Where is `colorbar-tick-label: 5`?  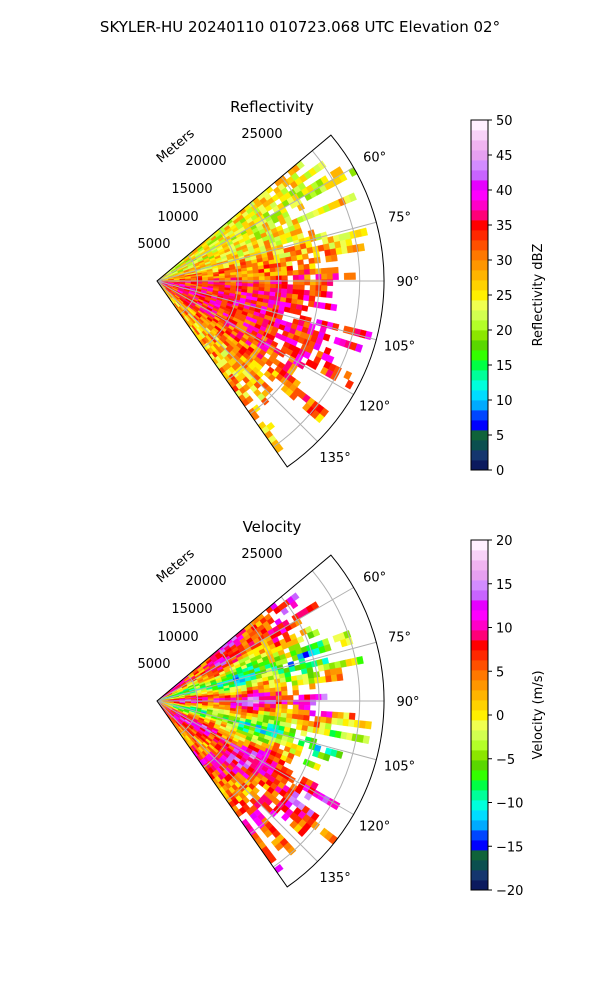
colorbar-tick-label: 5 is located at coordinates (500, 672).